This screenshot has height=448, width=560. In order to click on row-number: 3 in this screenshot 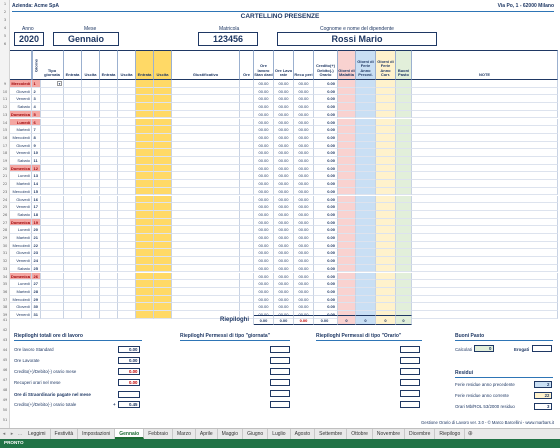, I will do `click(5, 20)`.